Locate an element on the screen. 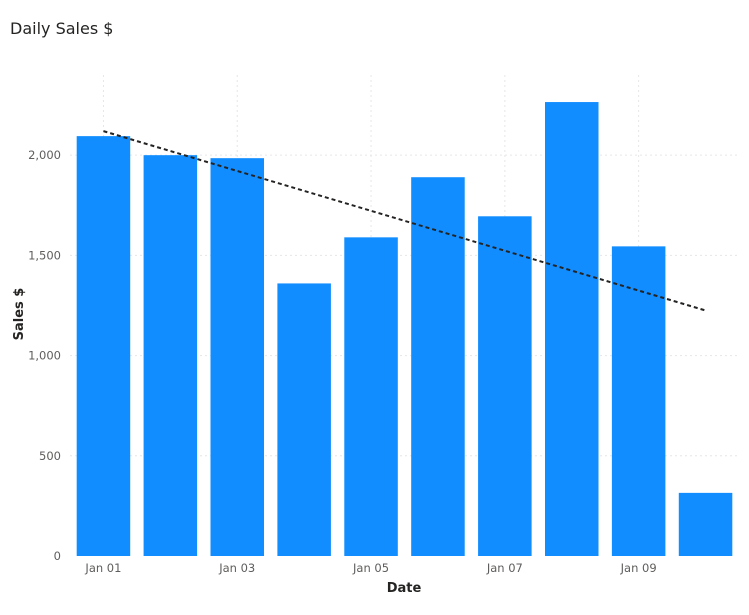 The image size is (749, 615). x-axis-ticks: Jan 01 Jan 03 Jan 05 Jan 07 Jan 09 is located at coordinates (370, 568).